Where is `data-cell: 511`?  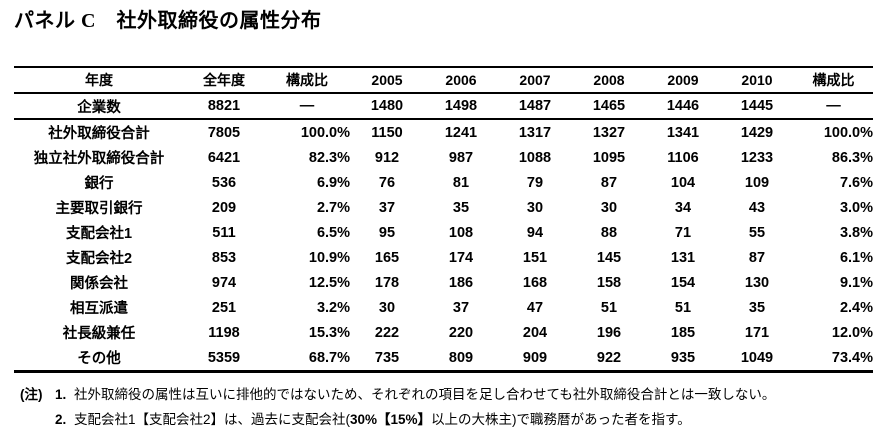
data-cell: 511 is located at coordinates (224, 232).